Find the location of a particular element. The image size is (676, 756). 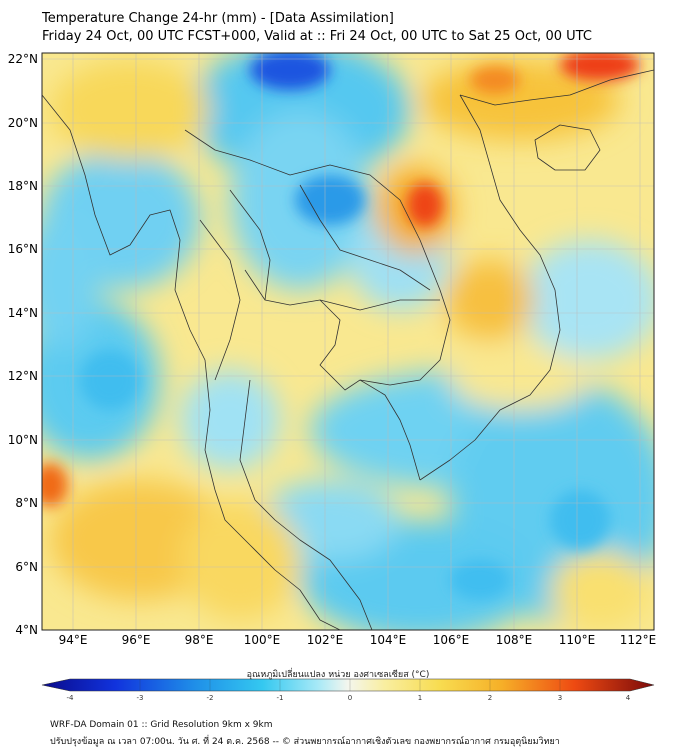

lon-label: 96°E is located at coordinates (136, 640).